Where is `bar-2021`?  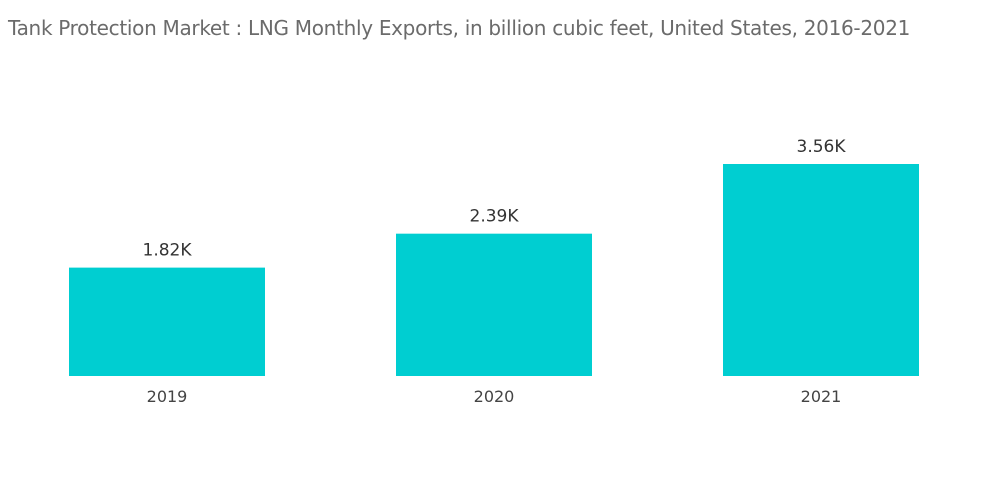
bar-2021 is located at coordinates (821, 270).